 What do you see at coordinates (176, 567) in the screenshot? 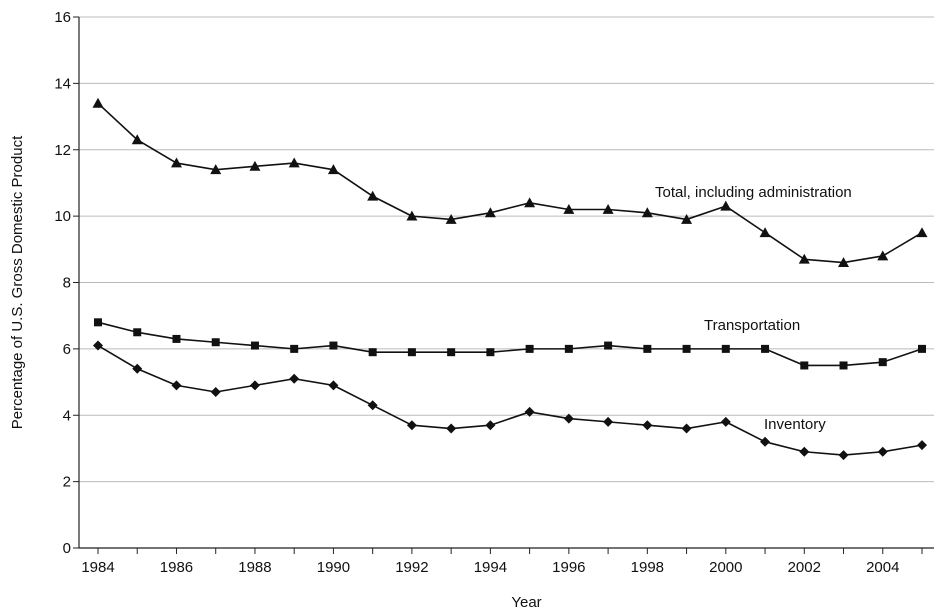
I see `x-tick-label: 1986` at bounding box center [176, 567].